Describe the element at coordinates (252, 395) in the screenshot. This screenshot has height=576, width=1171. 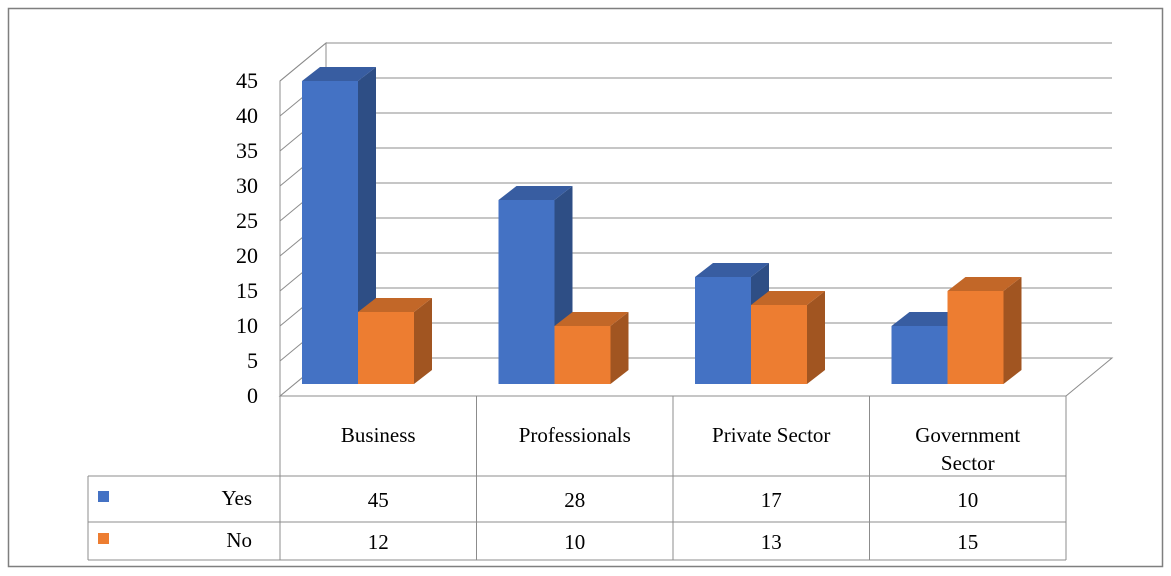
I see `y-tick-label-0: 0` at that location.